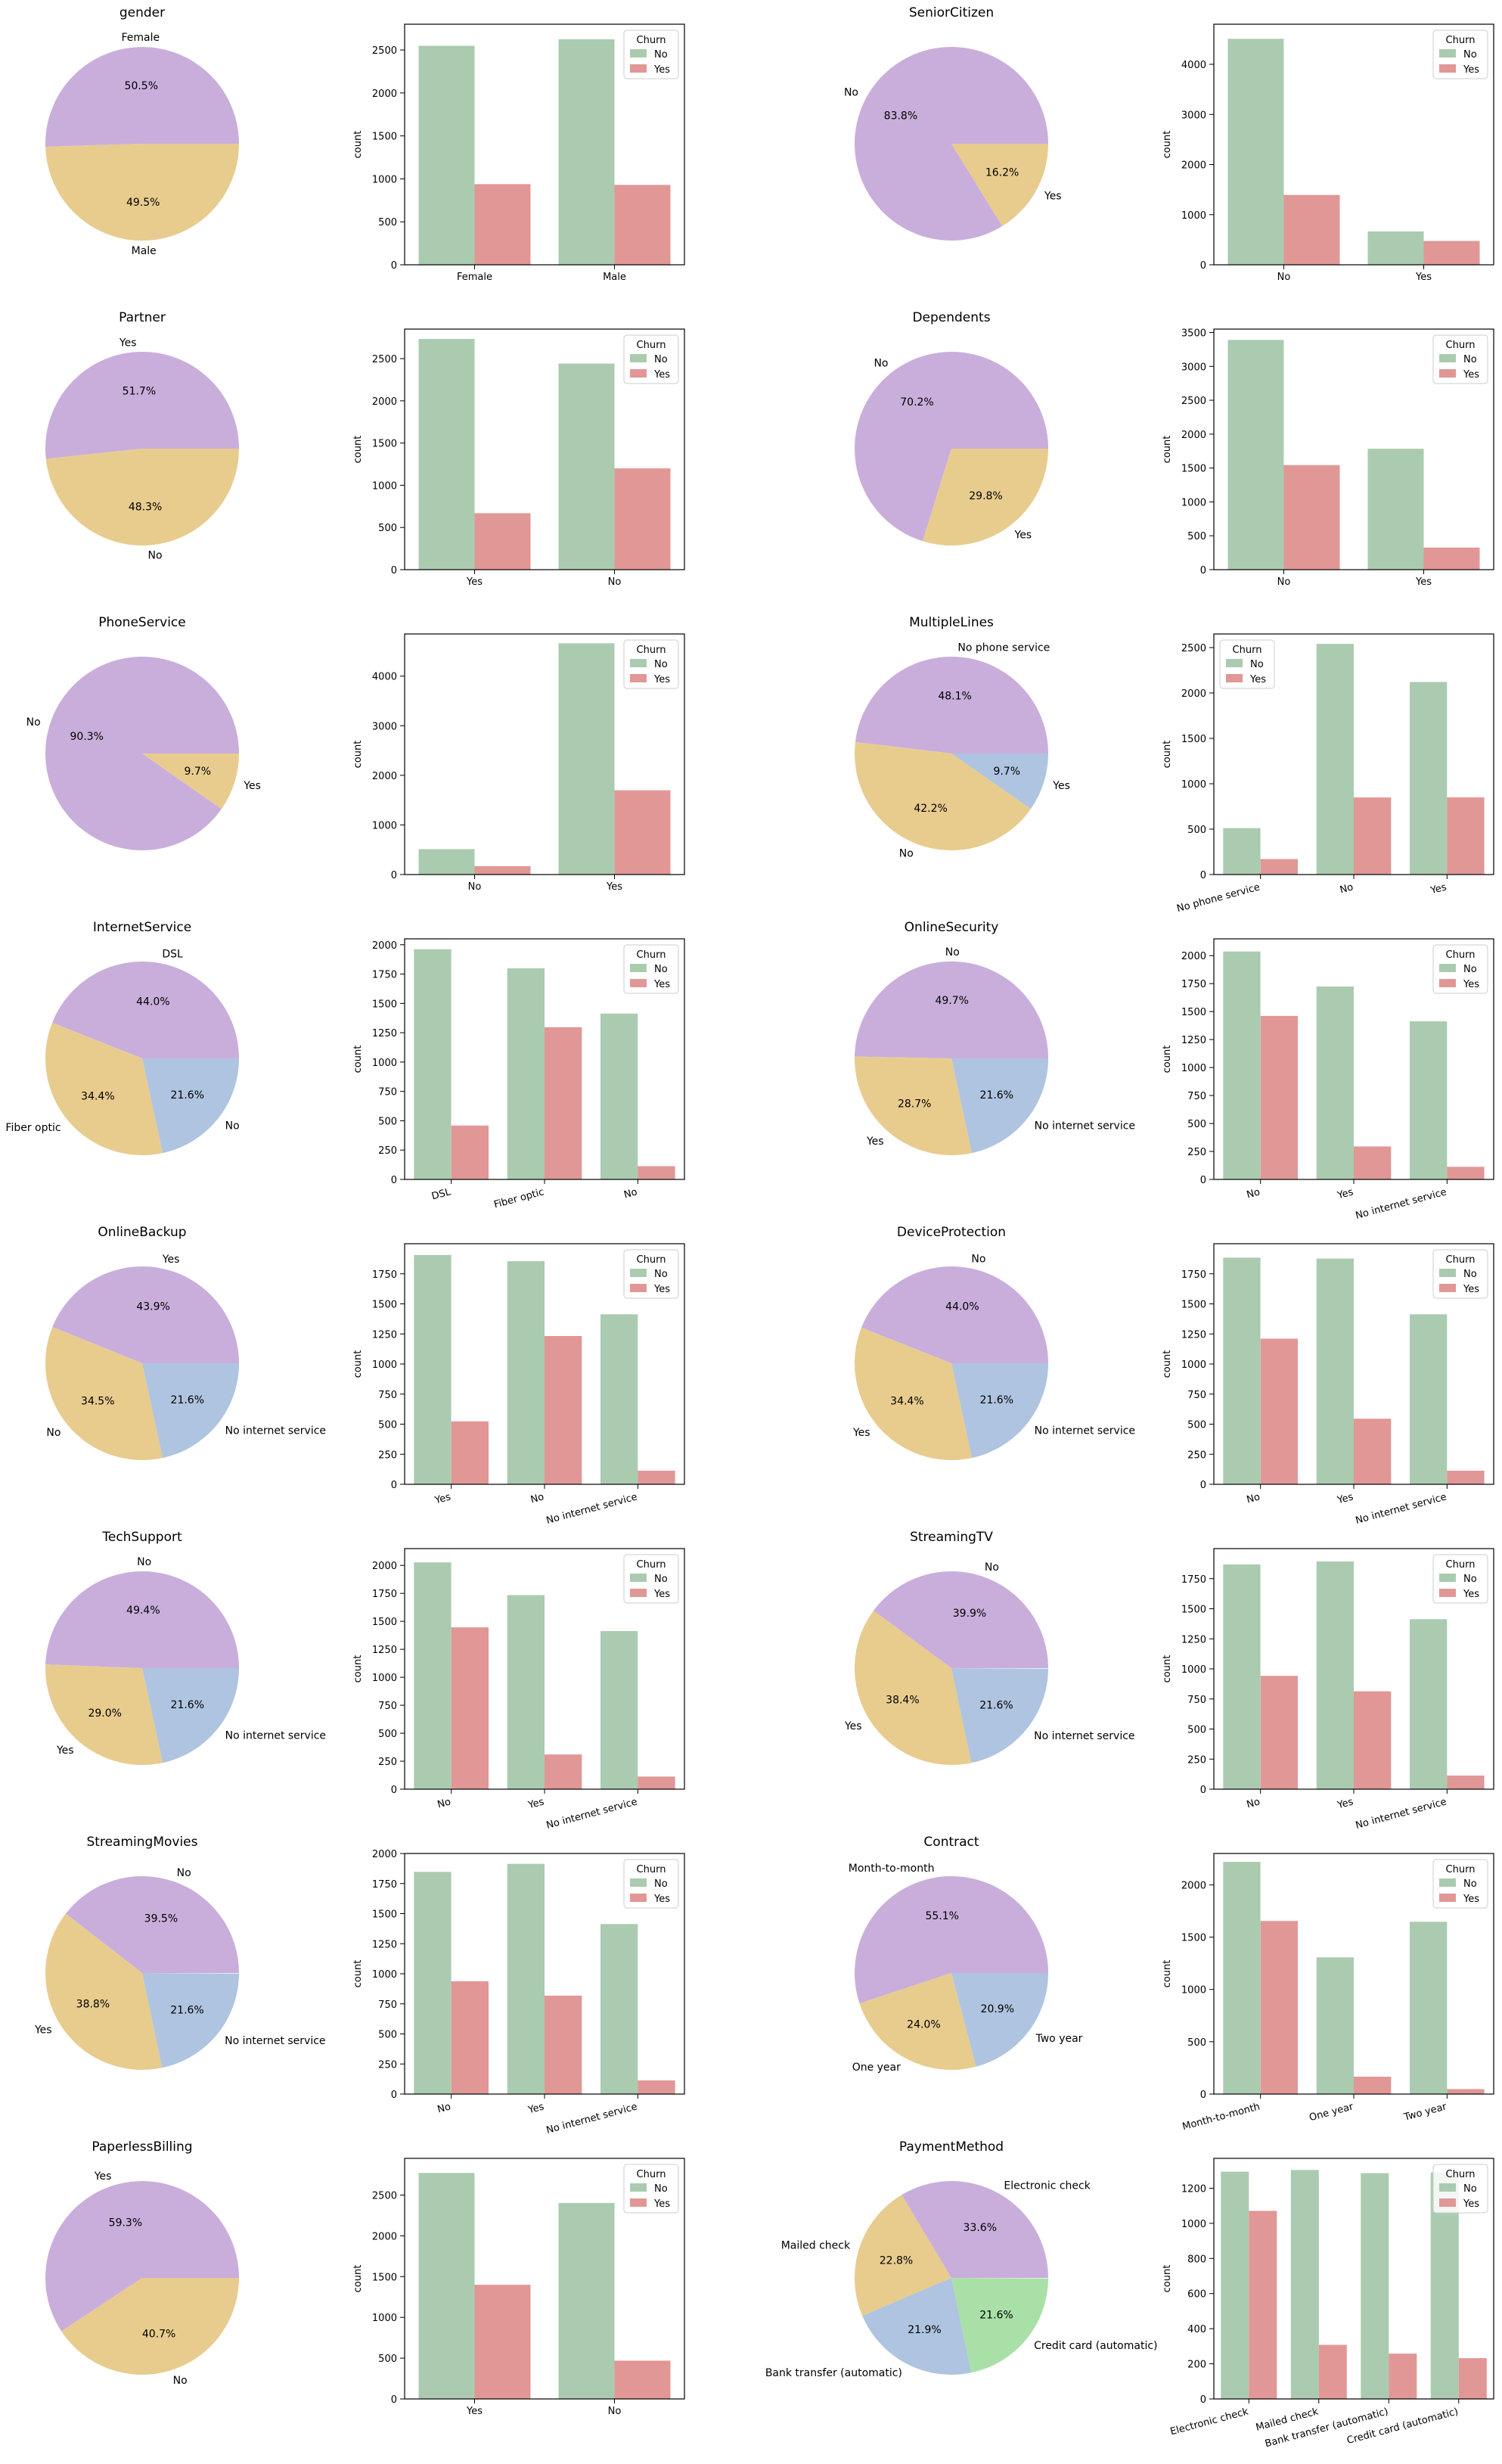  Describe the element at coordinates (544, 754) in the screenshot. I see `bar-axes-frame` at that location.